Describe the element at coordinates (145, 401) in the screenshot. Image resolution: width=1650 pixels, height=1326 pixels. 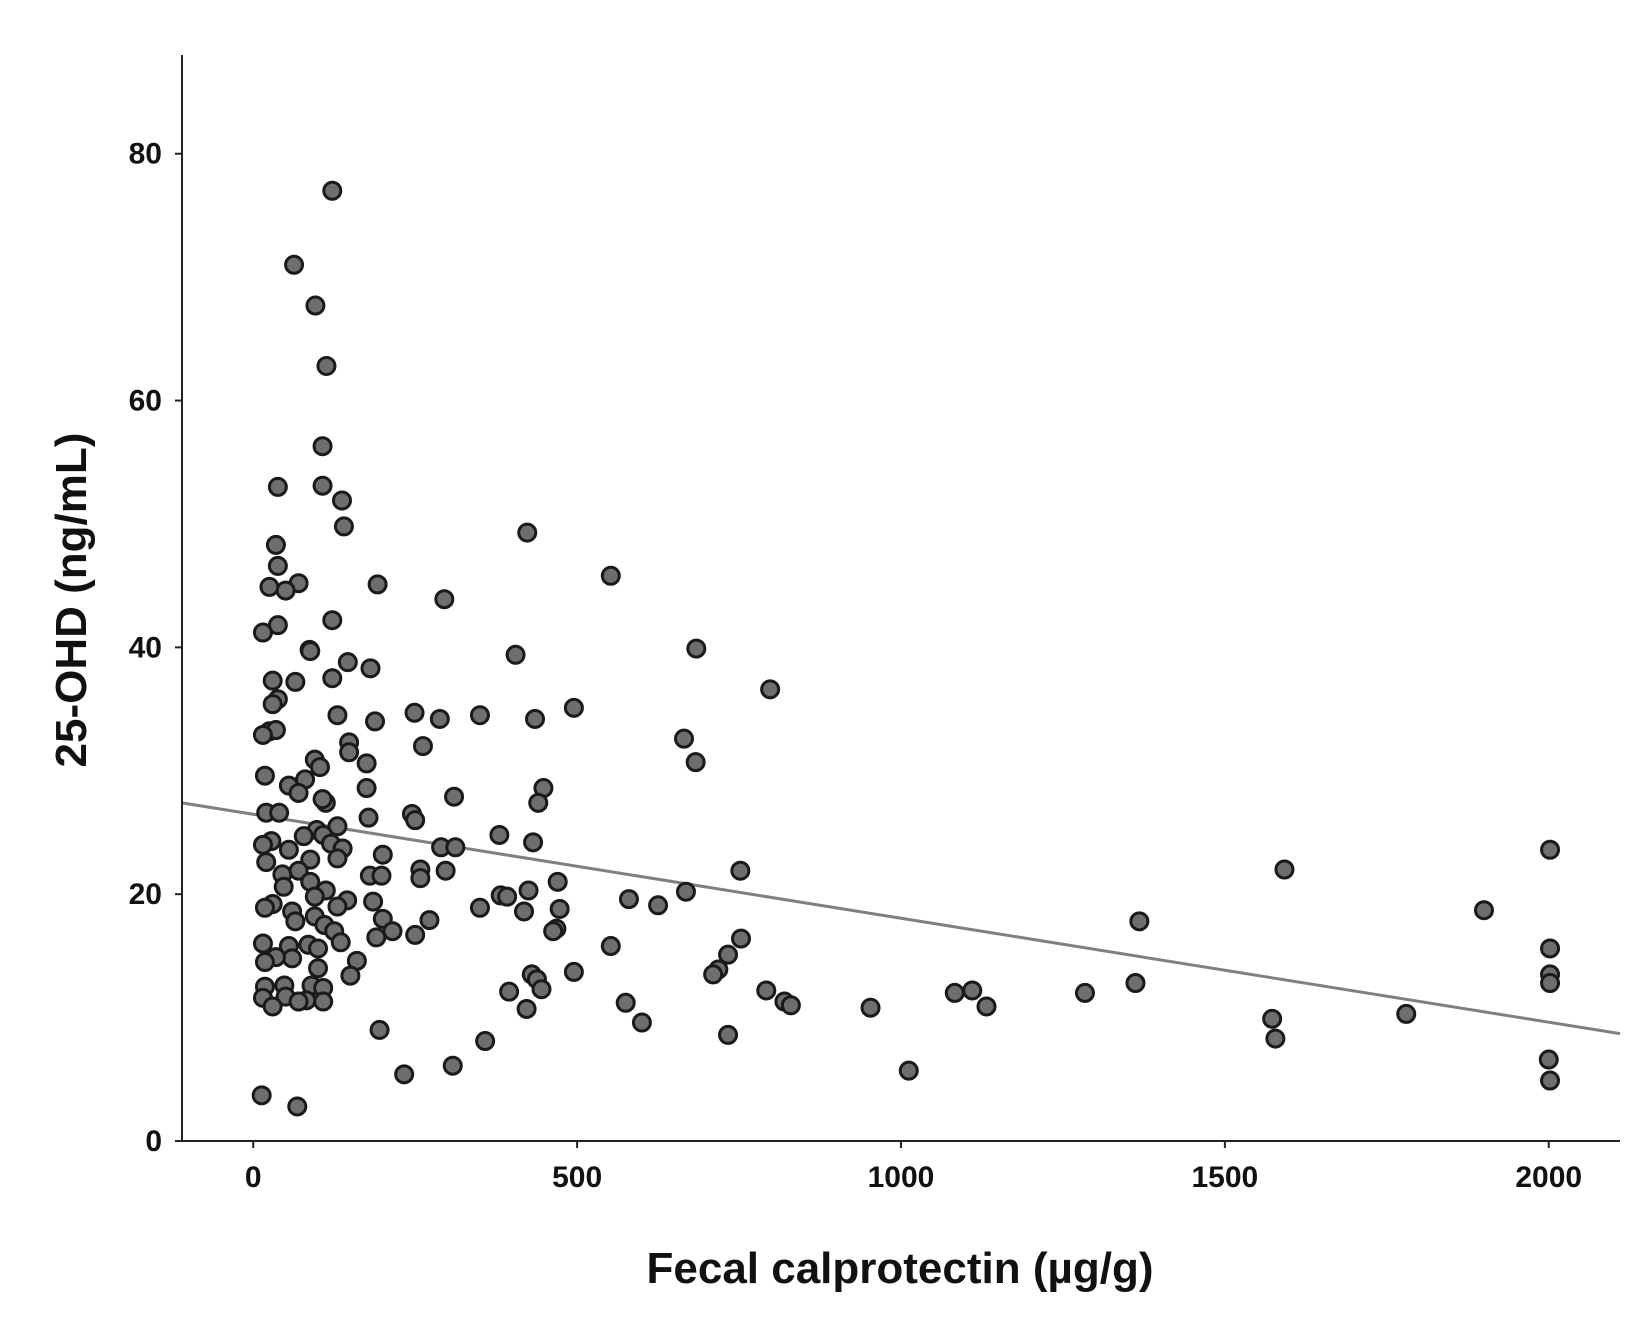
I see `y-tick-label: 60` at that location.